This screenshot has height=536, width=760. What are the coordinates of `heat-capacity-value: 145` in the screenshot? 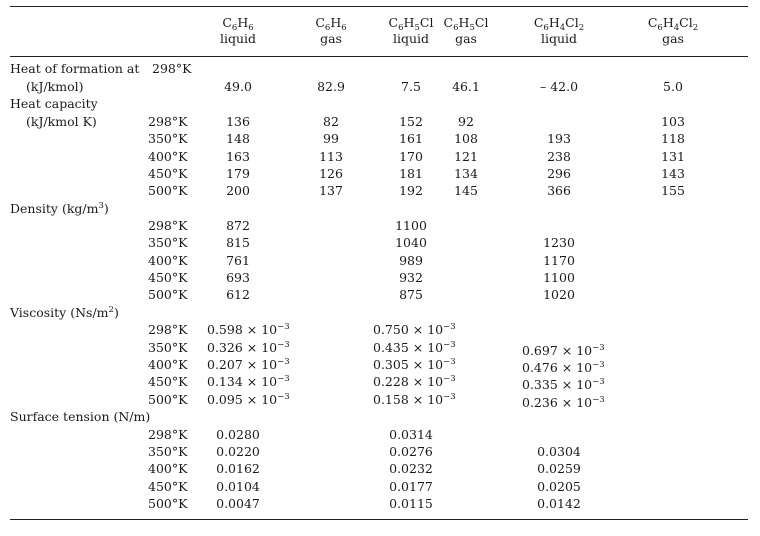 It's located at (466, 190).